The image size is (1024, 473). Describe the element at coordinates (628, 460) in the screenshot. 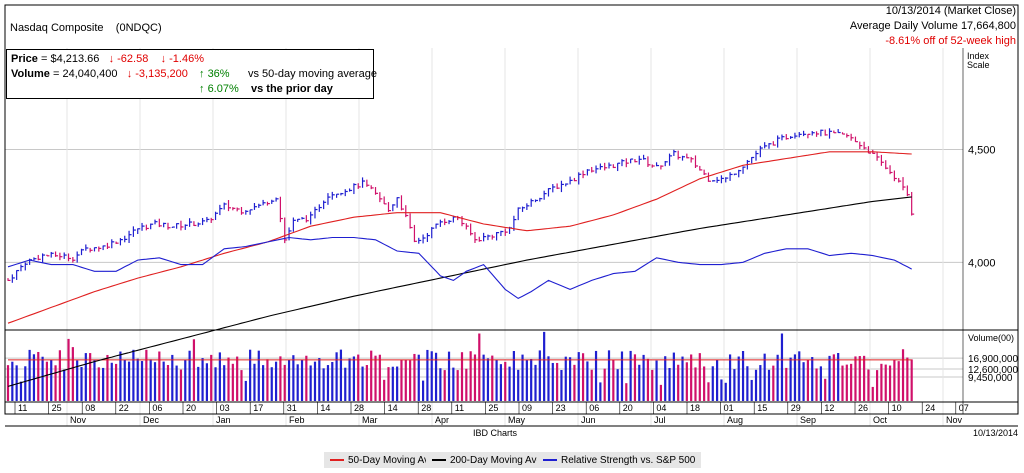

I see `legend-rs-label: Relative Strength vs. S&P 500` at that location.